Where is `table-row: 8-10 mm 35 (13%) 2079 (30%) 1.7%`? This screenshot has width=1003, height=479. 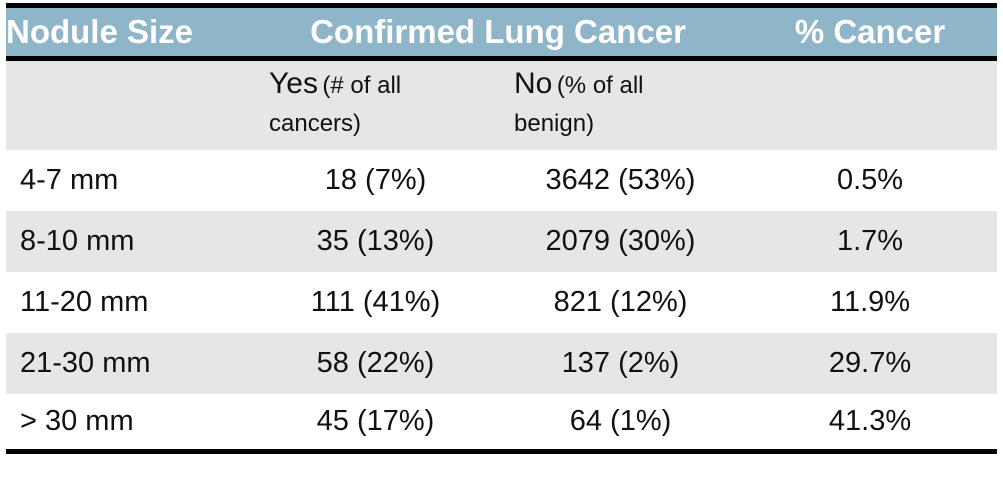
table-row: 8-10 mm 35 (13%) 2079 (30%) 1.7% is located at coordinates (502, 241).